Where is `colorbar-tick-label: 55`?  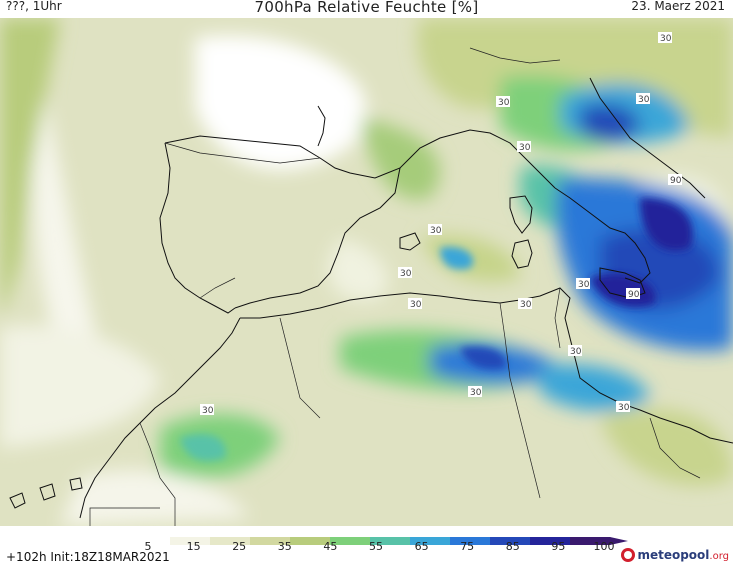
colorbar-tick-label: 55 is located at coordinates (376, 546).